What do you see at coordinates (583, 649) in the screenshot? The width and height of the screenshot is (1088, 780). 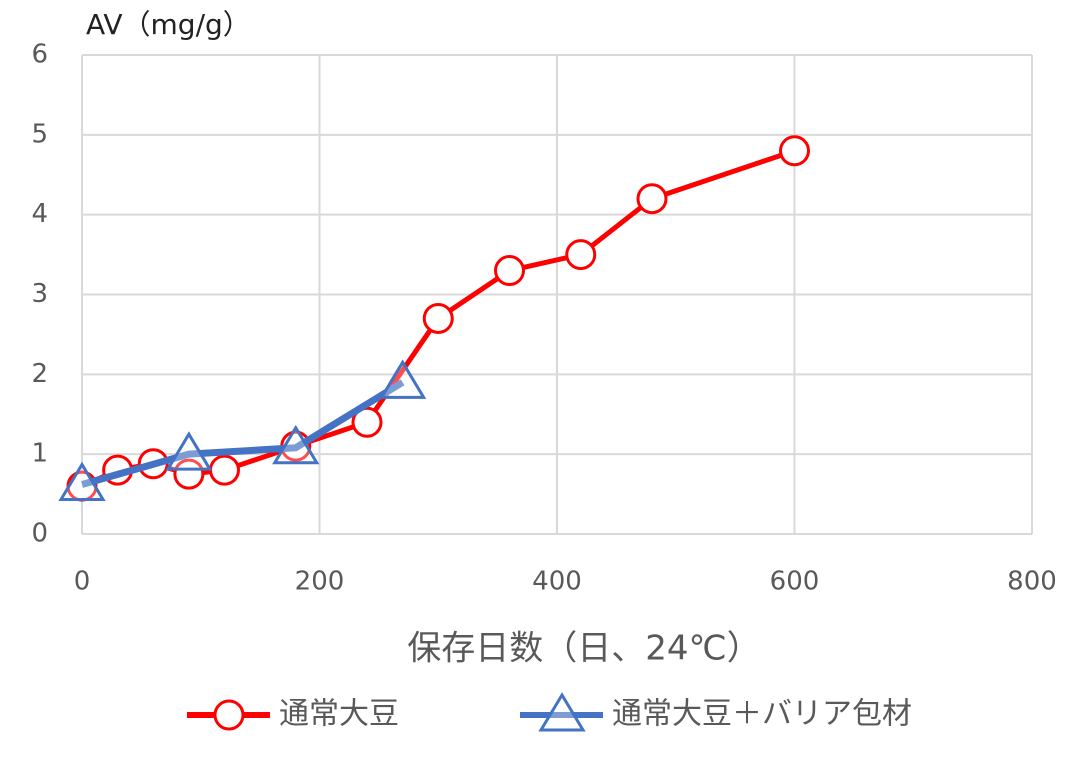 I see `x-axis-title: 保存日数（日、24℃）` at bounding box center [583, 649].